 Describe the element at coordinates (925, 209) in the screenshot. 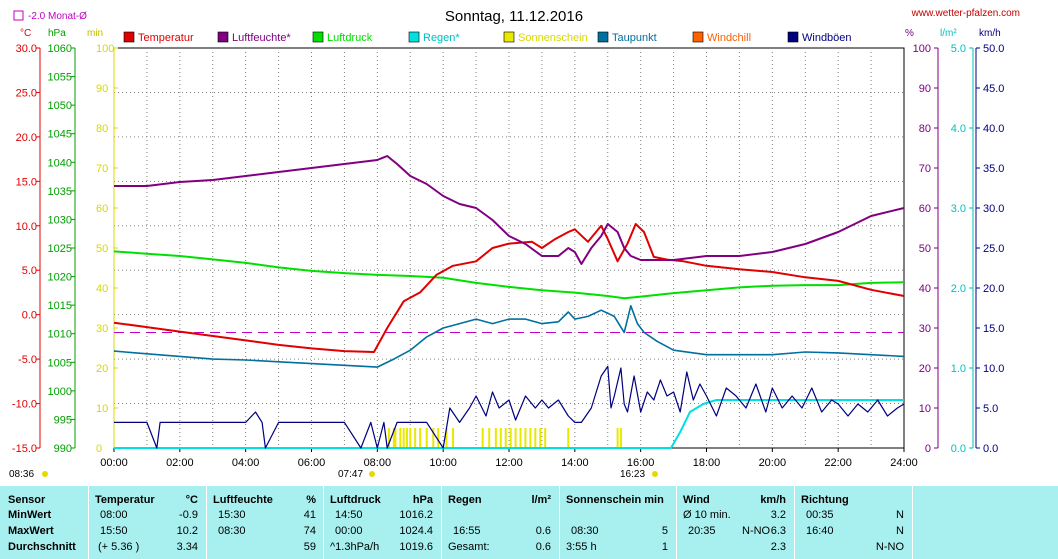

I see `humidity-tick-label: 60` at that location.